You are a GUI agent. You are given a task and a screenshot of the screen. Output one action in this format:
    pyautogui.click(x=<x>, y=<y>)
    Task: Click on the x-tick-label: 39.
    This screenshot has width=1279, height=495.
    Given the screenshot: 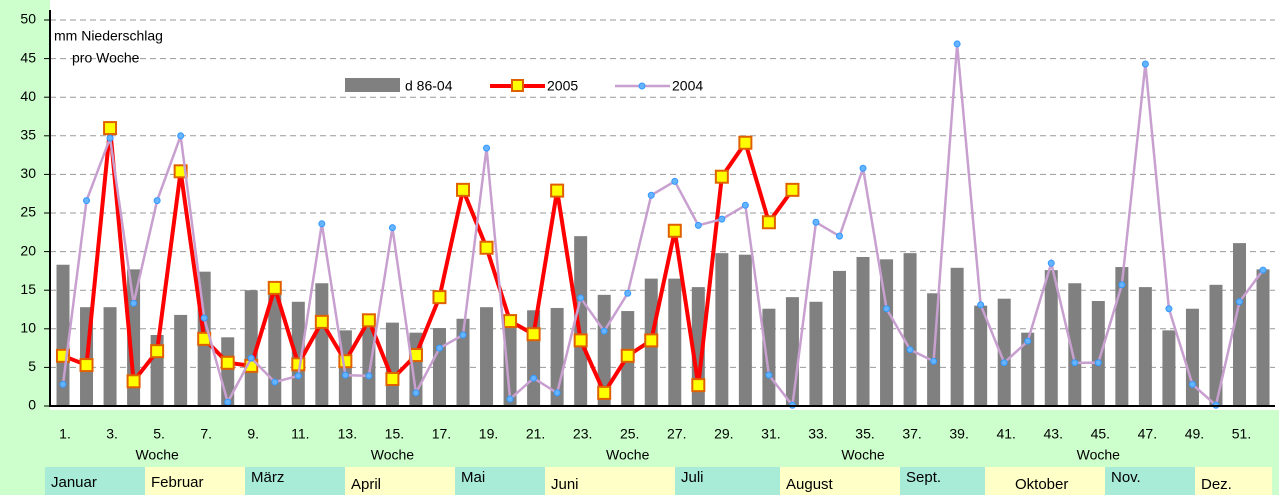 What is the action you would take?
    pyautogui.click(x=958, y=434)
    